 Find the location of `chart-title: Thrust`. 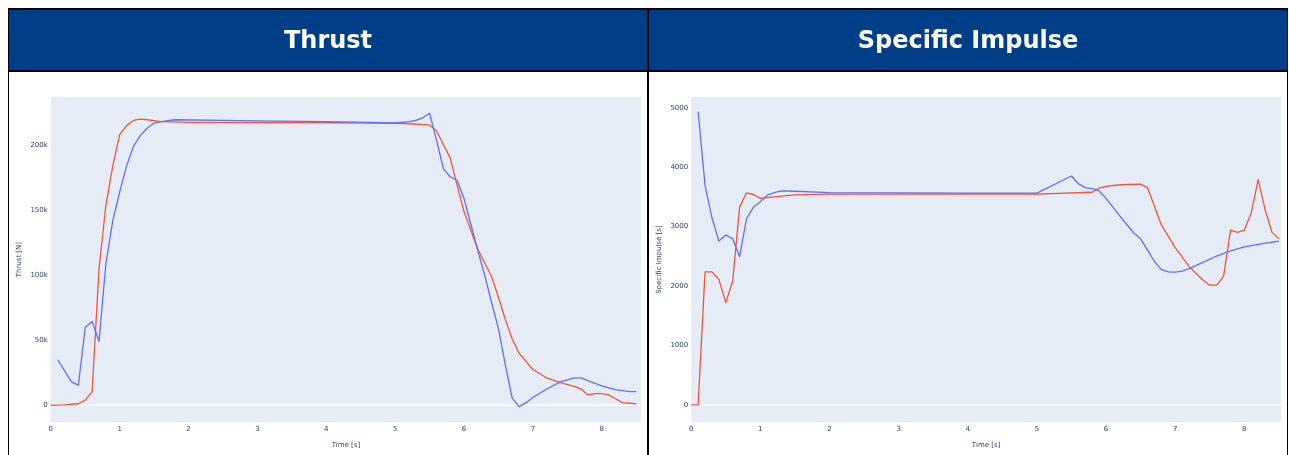

chart-title: Thrust is located at coordinates (328, 41).